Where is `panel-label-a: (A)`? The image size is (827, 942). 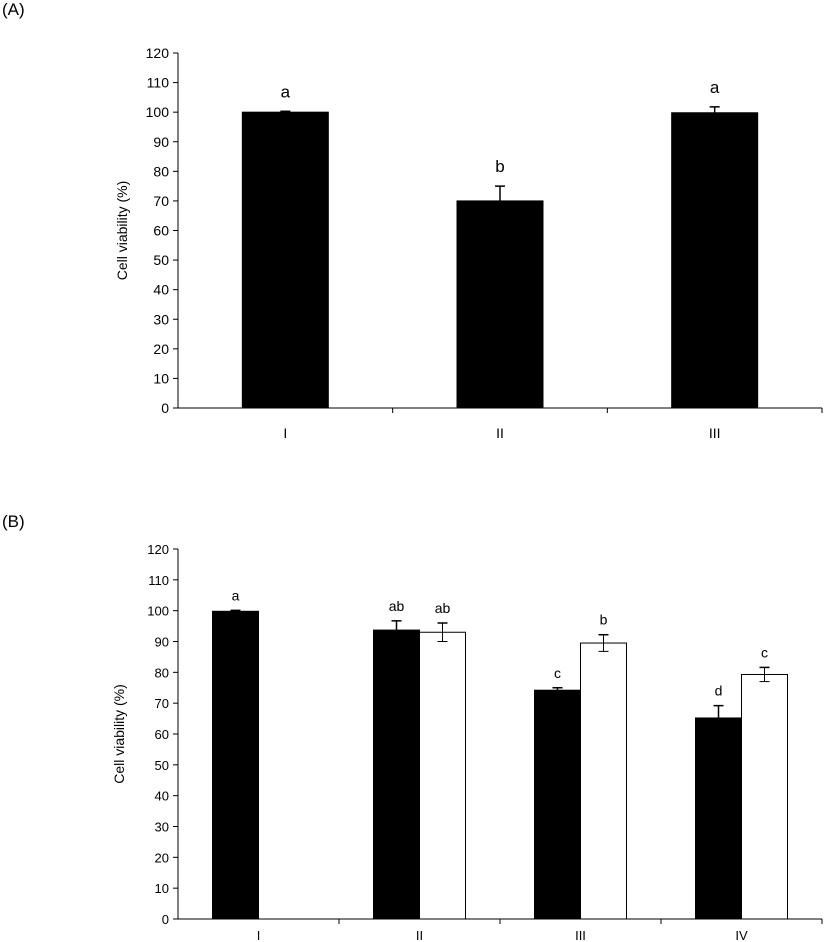 panel-label-a: (A) is located at coordinates (13, 9).